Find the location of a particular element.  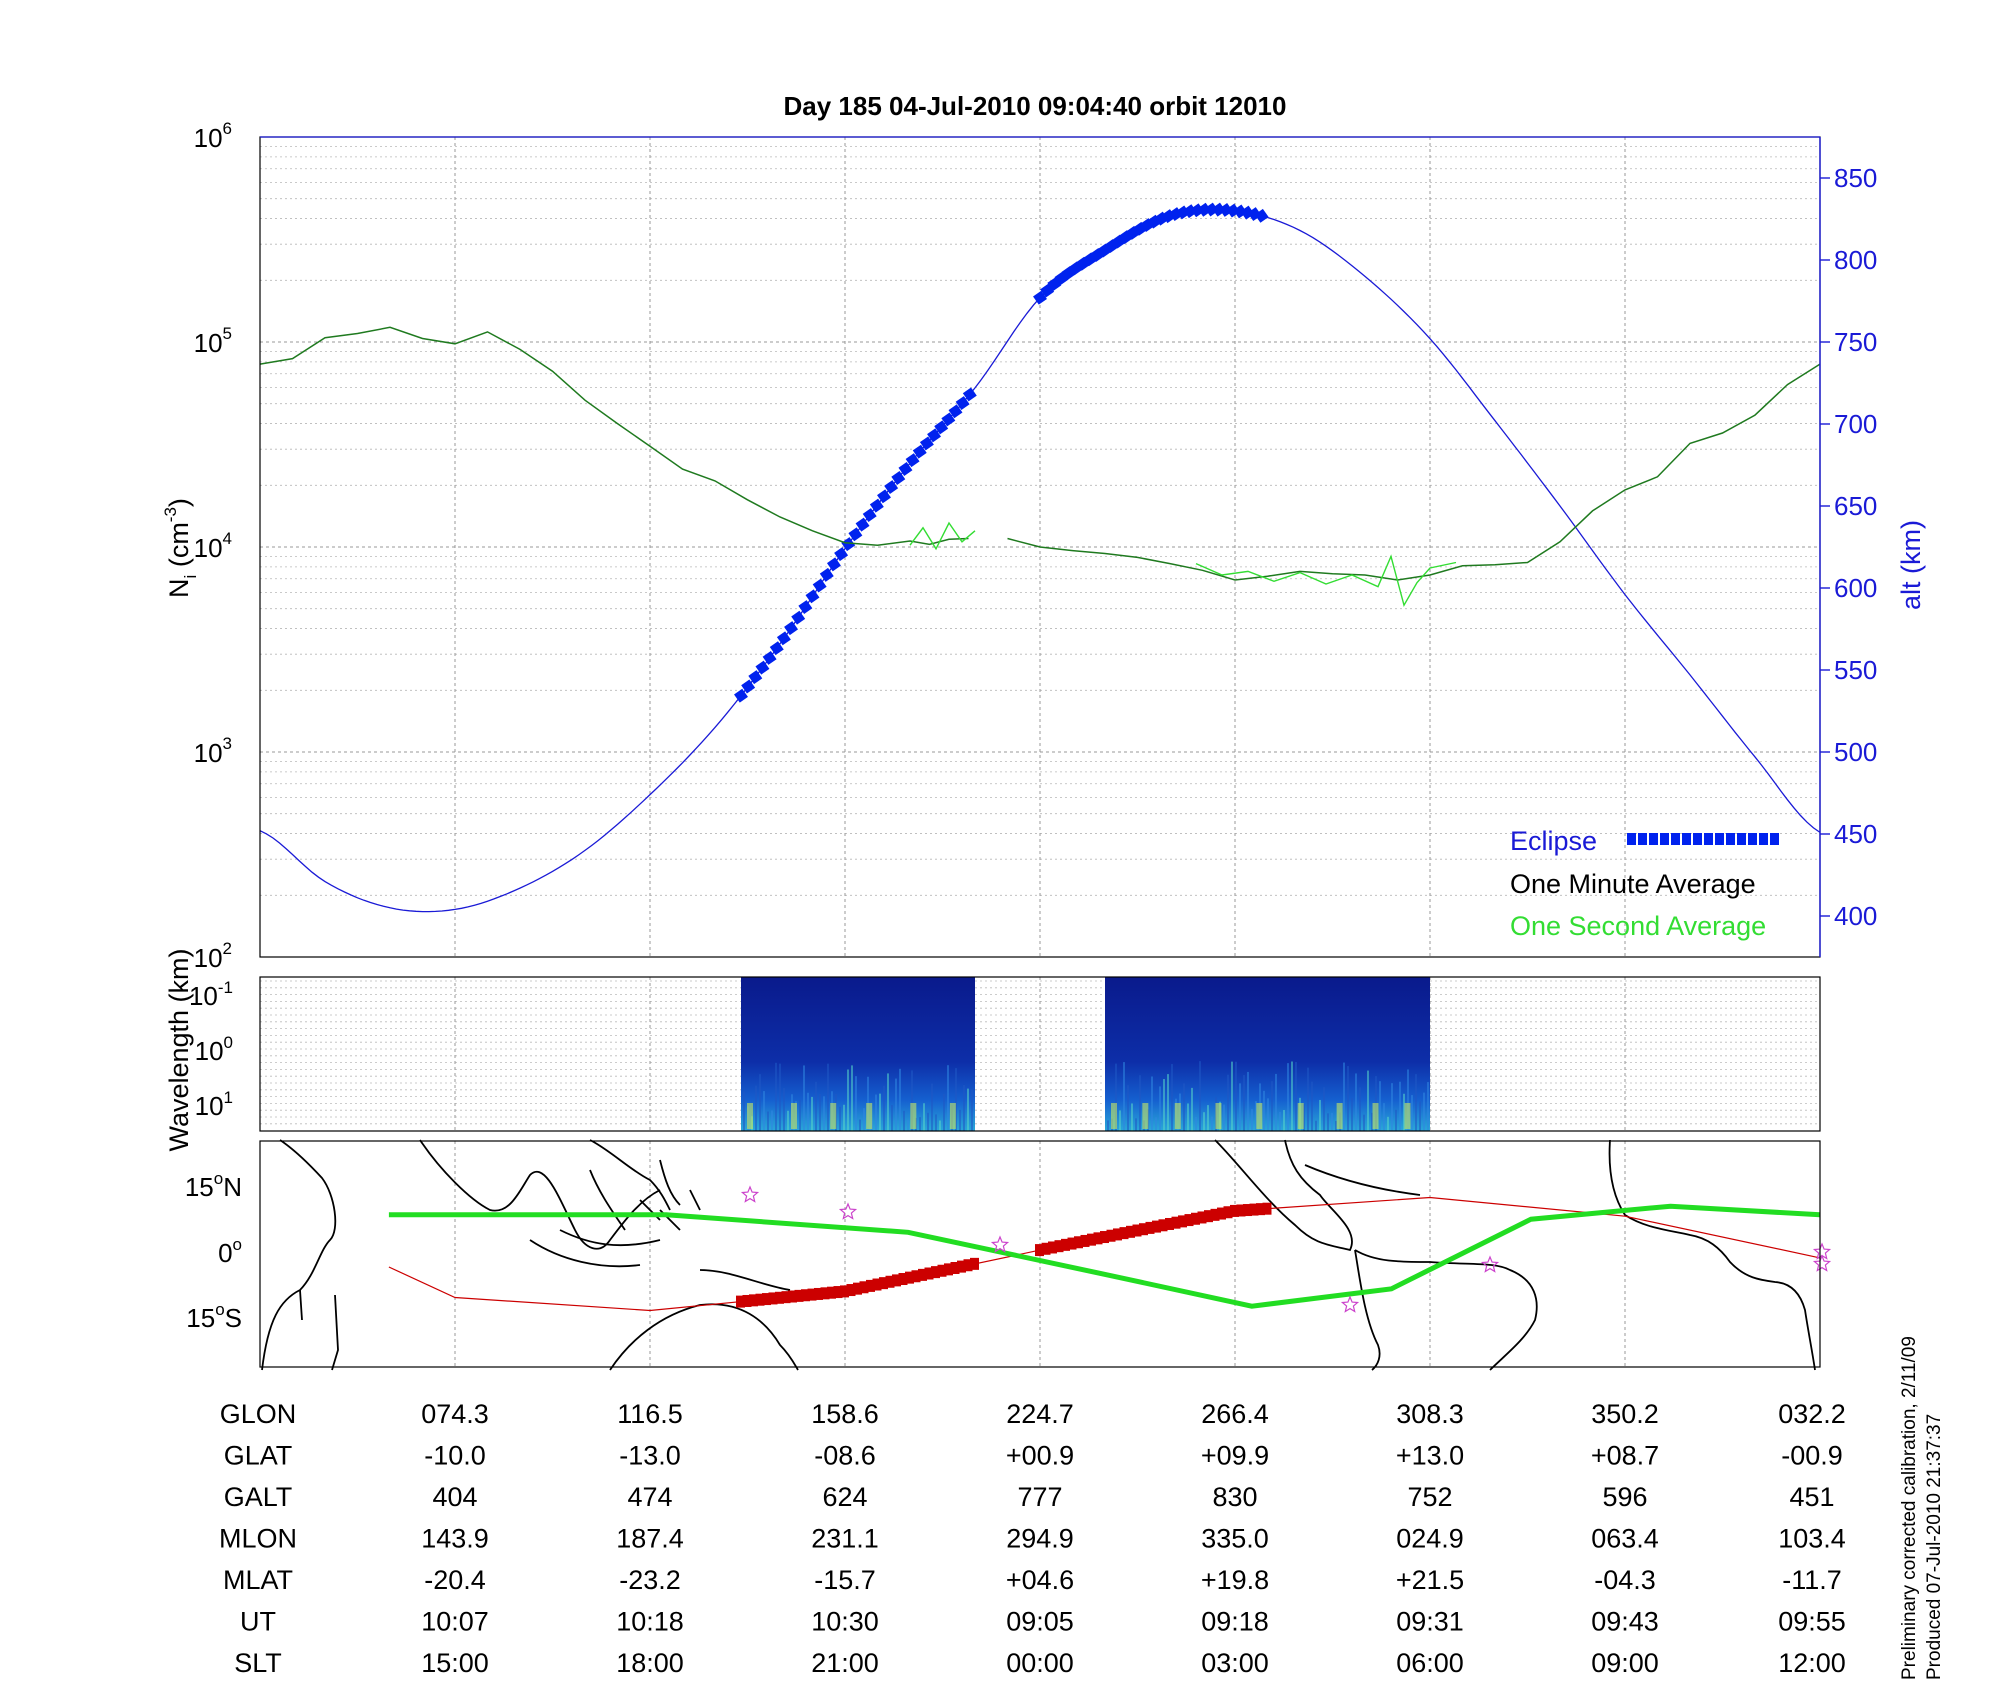

map-panel-grid is located at coordinates (1040, 1254).